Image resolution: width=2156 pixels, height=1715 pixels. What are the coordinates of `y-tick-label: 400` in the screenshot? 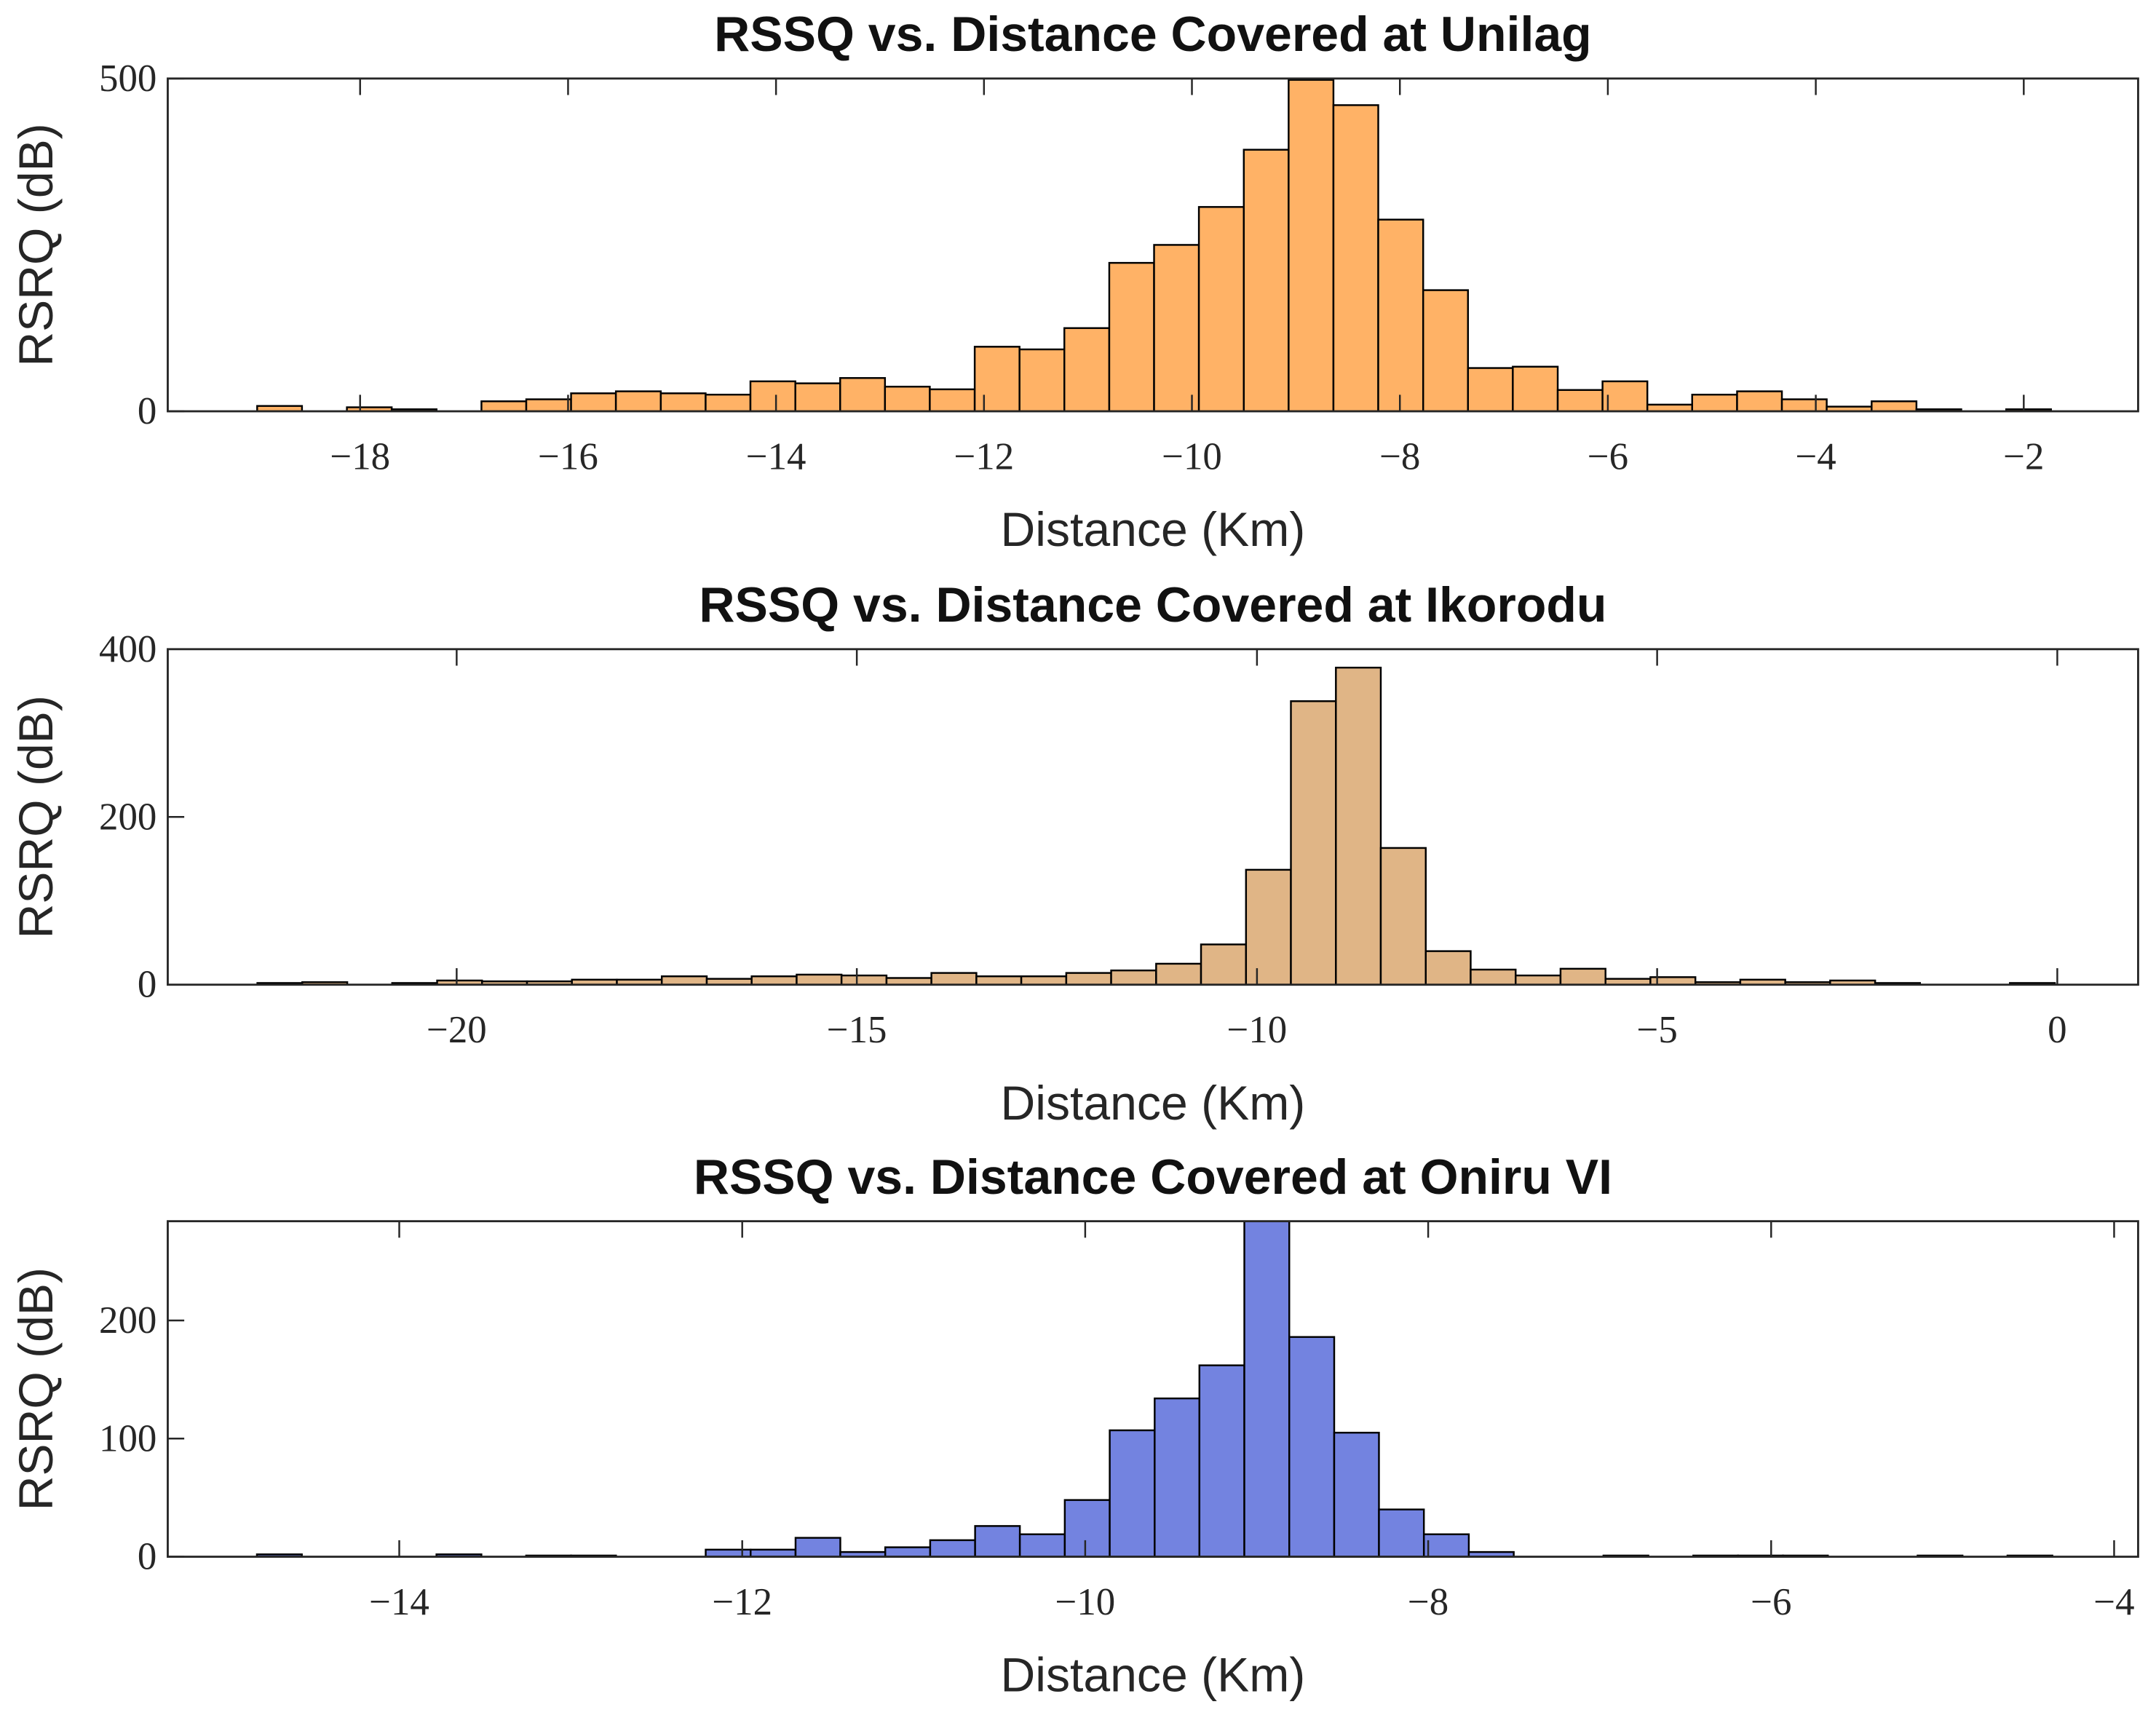 It's located at (127, 649).